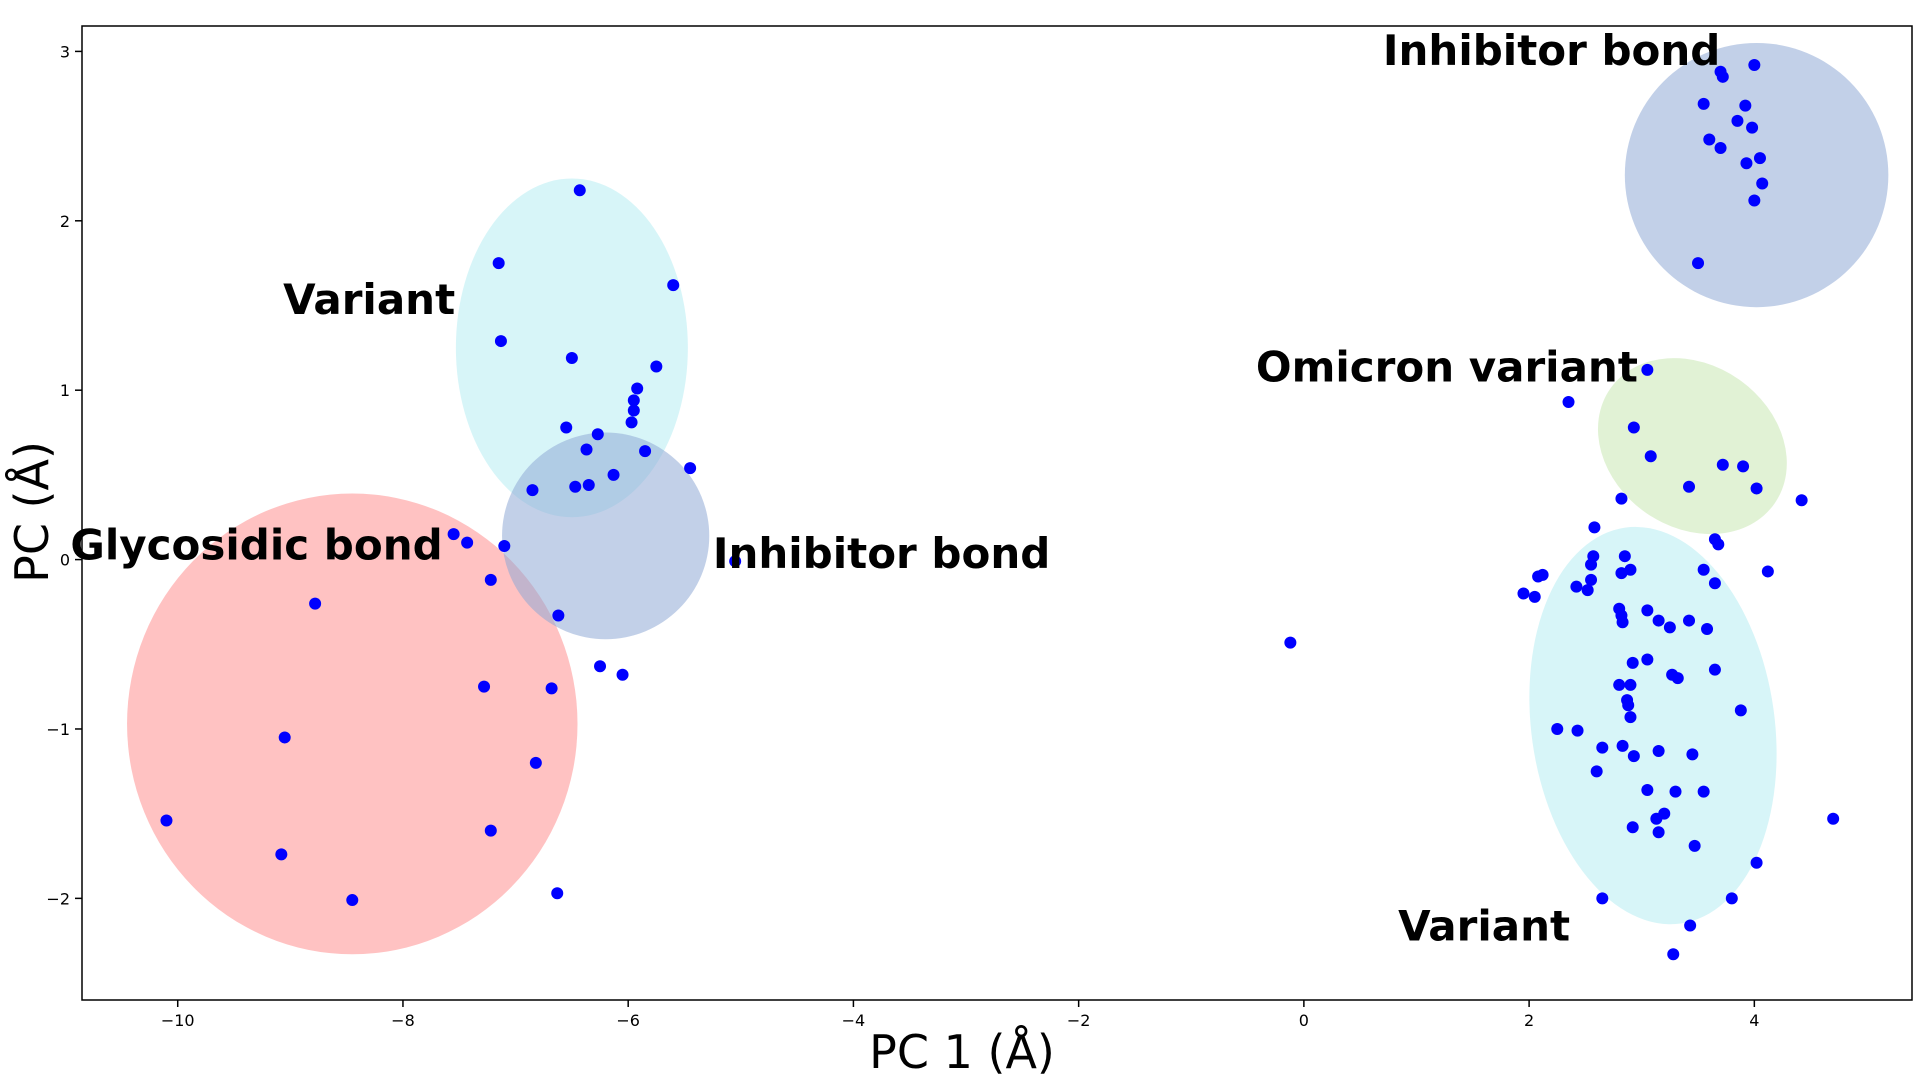  Describe the element at coordinates (65, 390) in the screenshot. I see `y-tick-label: 1` at that location.